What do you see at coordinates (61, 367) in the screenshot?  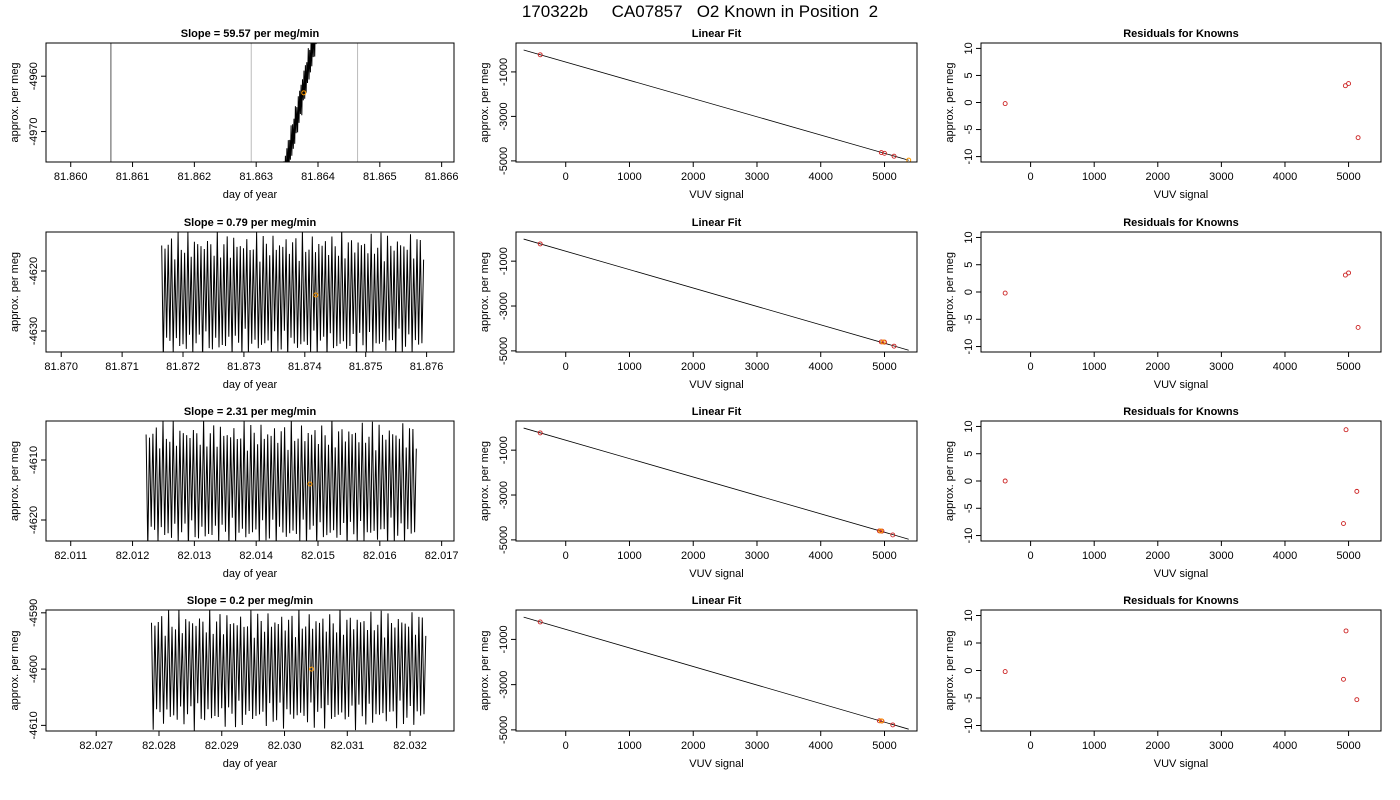 I see `x-tick-label: 81.870` at bounding box center [61, 367].